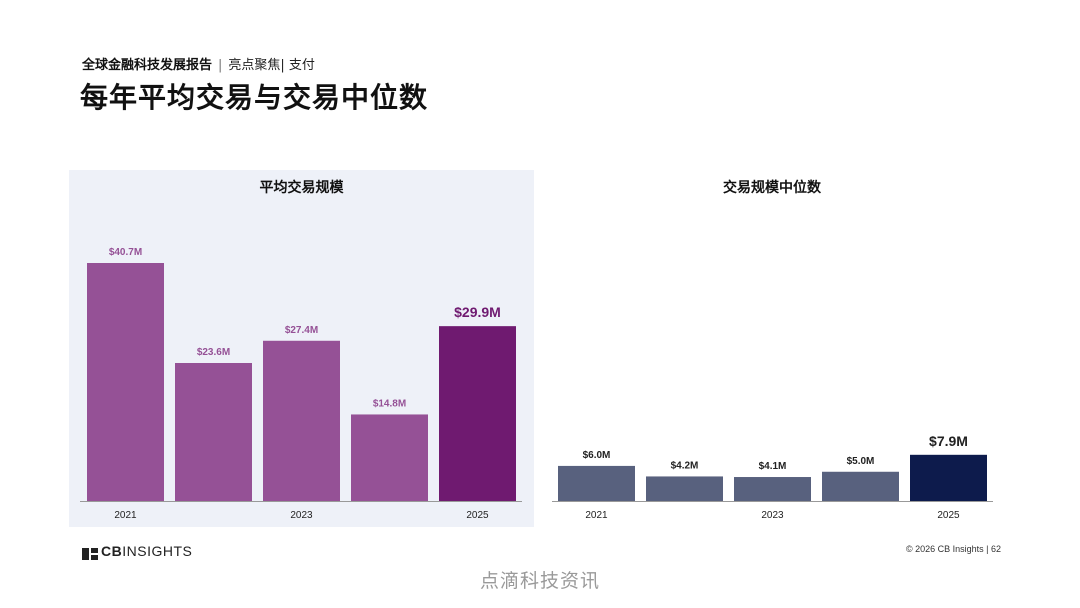 The image size is (1080, 608). I want to click on median-deal-size-chart-title: 交易规模中位数, so click(772, 188).